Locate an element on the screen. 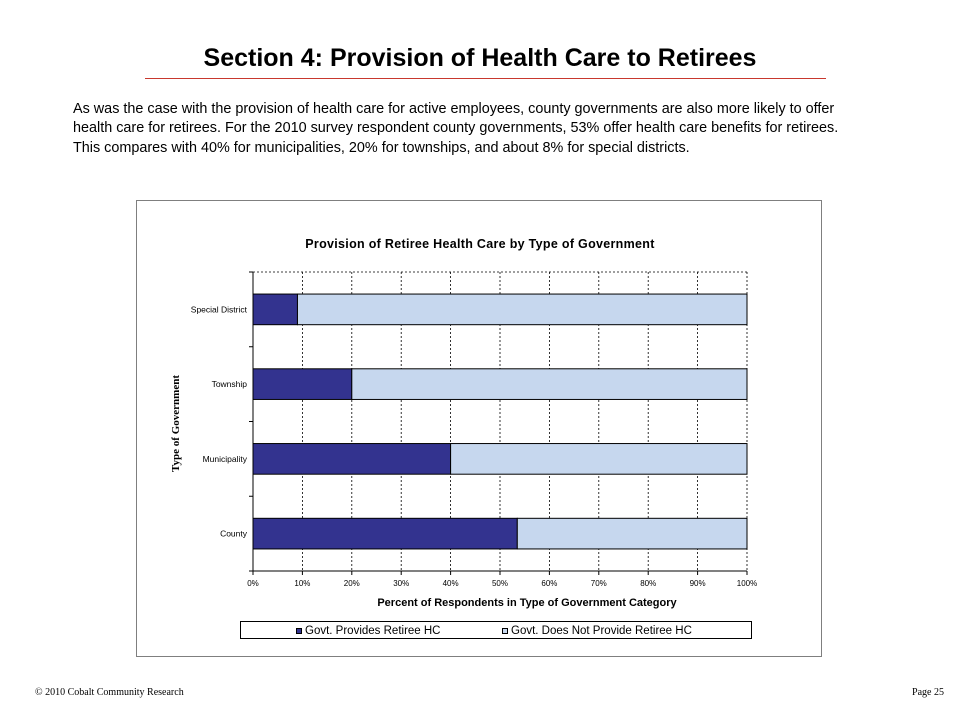 This screenshot has height=720, width=960. x-tick-label: 10% is located at coordinates (302, 583).